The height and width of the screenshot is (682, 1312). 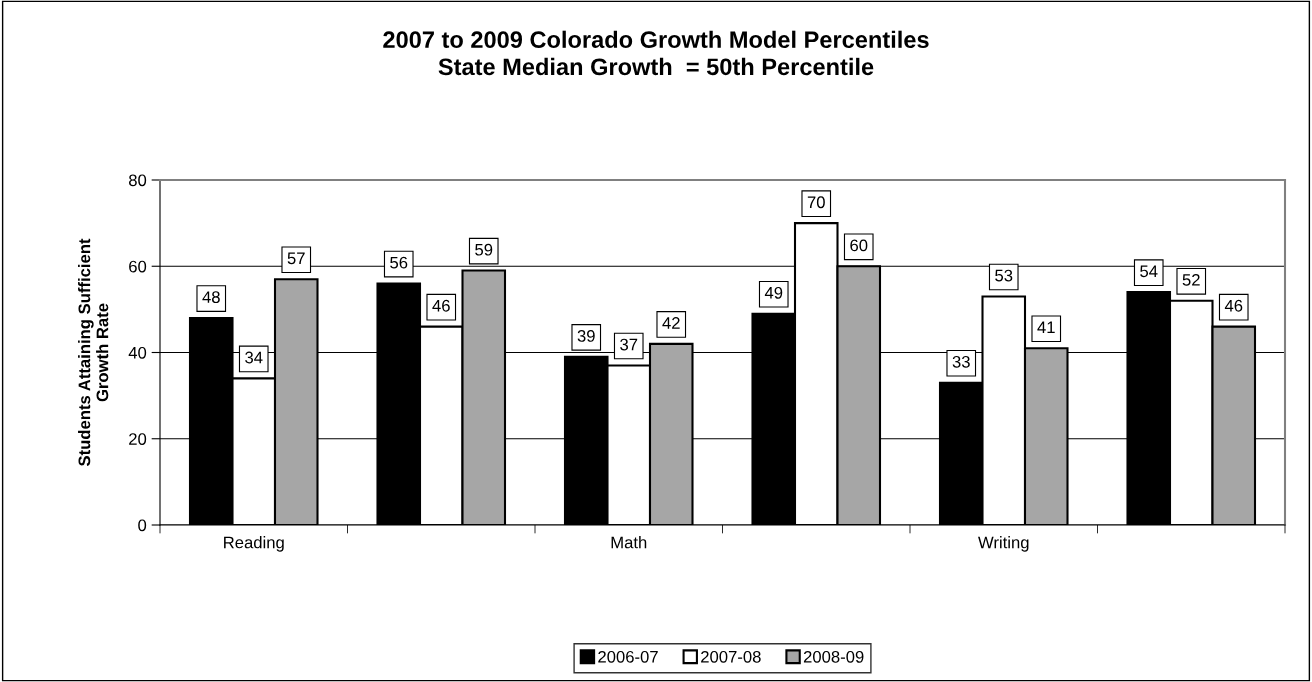 What do you see at coordinates (859, 245) in the screenshot?
I see `data-label: 60` at bounding box center [859, 245].